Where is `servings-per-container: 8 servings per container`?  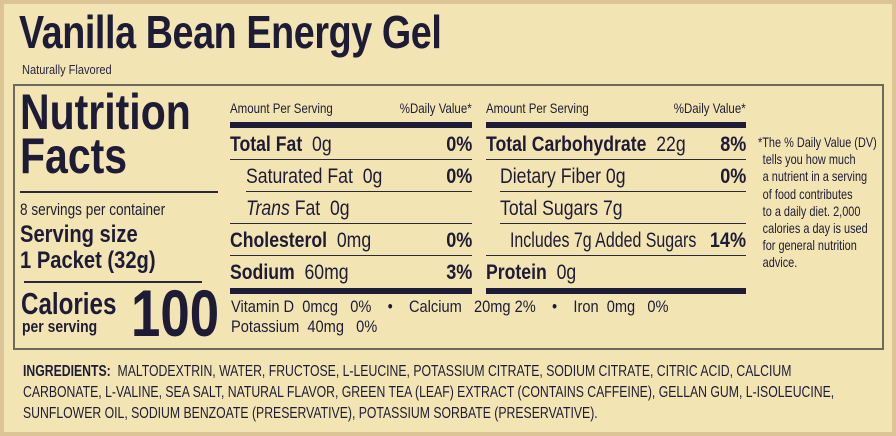 servings-per-container: 8 servings per container is located at coordinates (93, 209).